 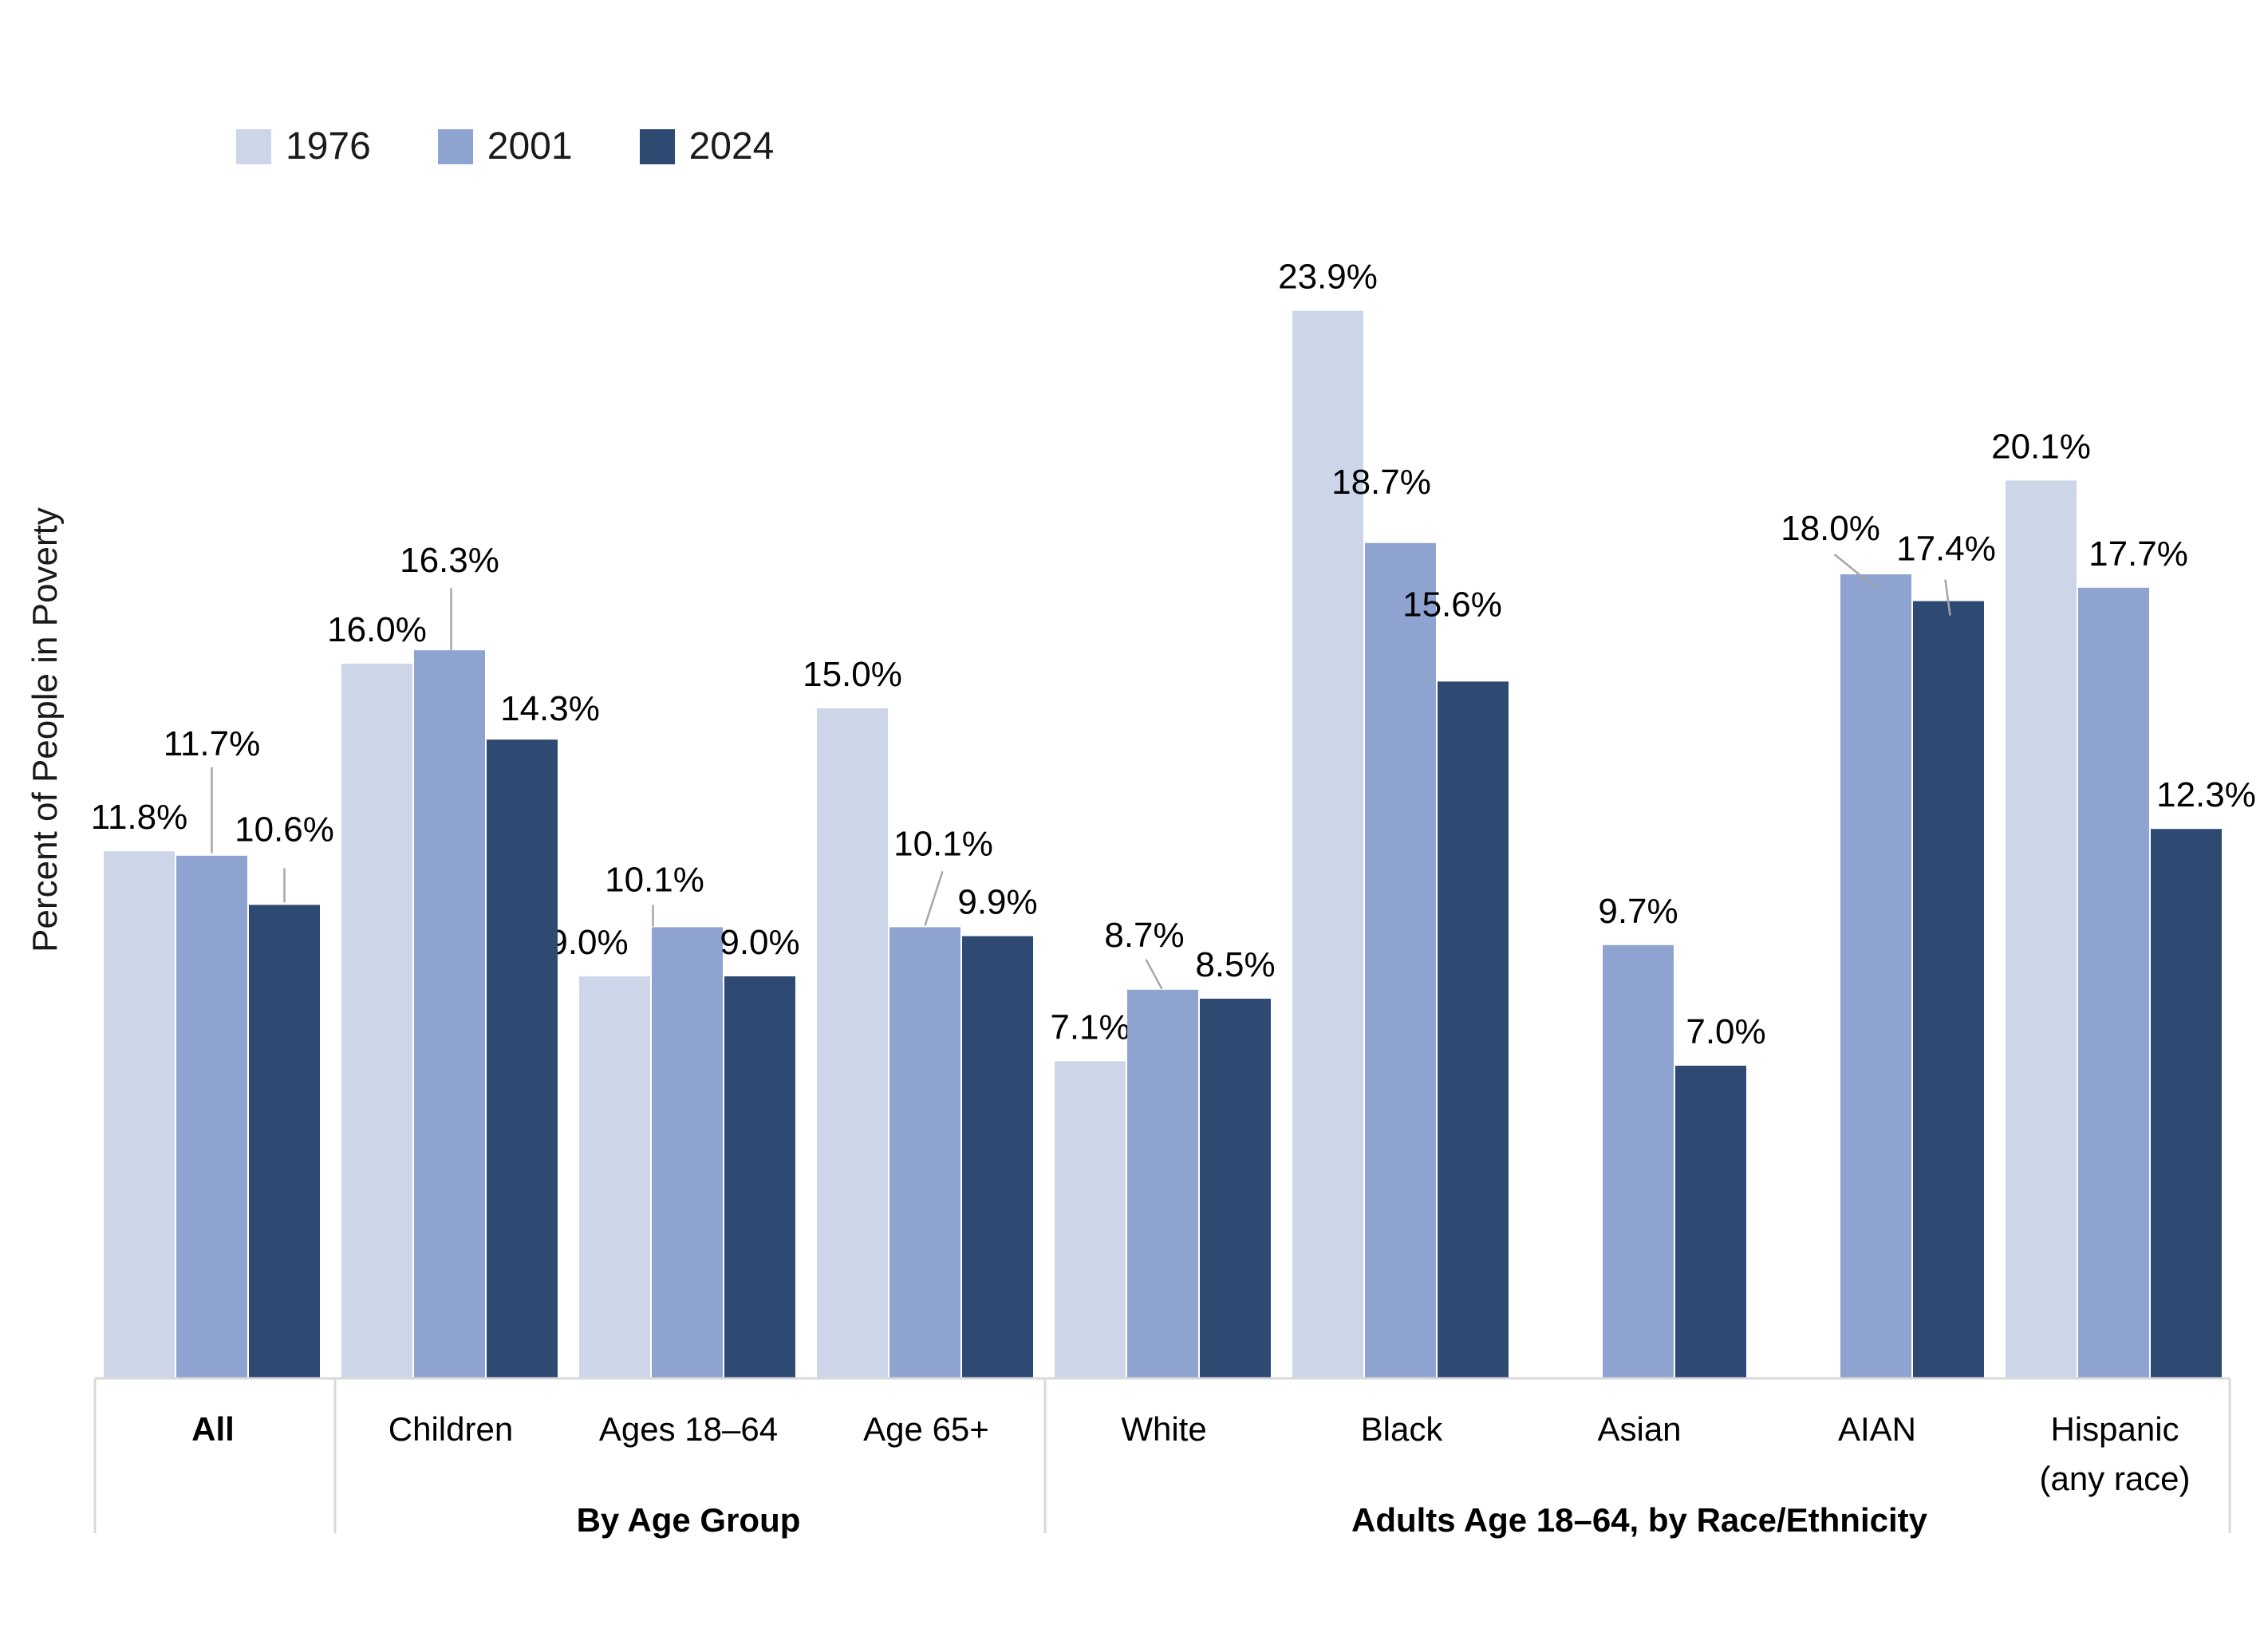 I want to click on section-label-adults-age-18-64-by-race-ethnicity: Adults Age 18–64, by Race/Ethnicity, so click(x=1639, y=1520).